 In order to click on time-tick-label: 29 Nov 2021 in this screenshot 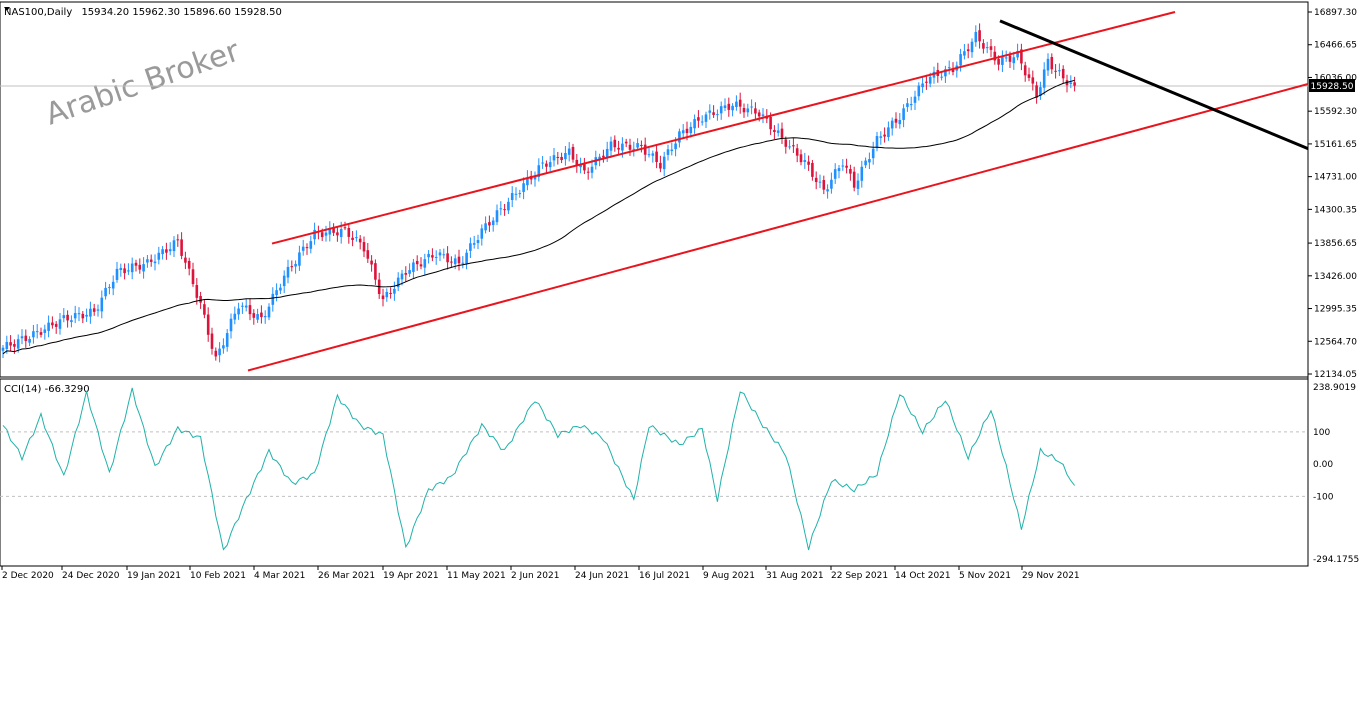, I will do `click(1051, 576)`.